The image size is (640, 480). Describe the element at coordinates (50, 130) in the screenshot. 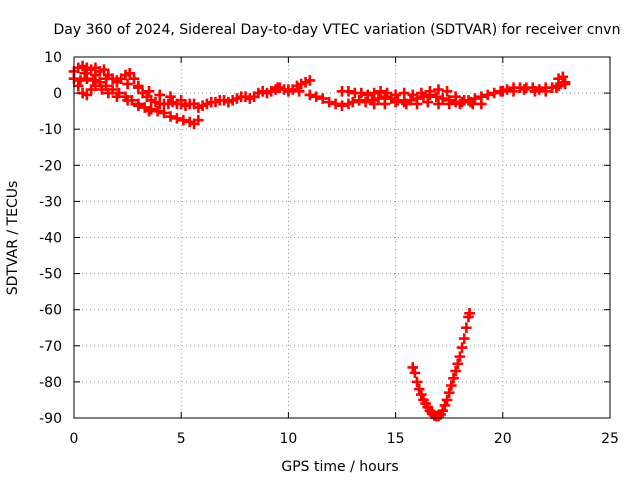

I see `y-tick-label: -10` at that location.